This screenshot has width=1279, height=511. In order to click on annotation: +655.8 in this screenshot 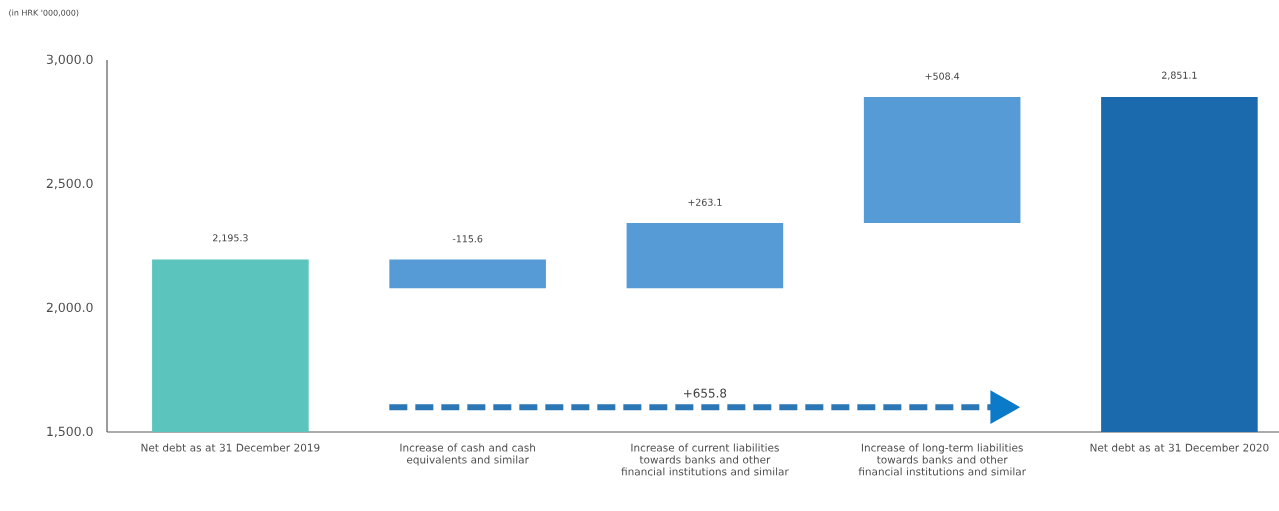, I will do `click(705, 393)`.